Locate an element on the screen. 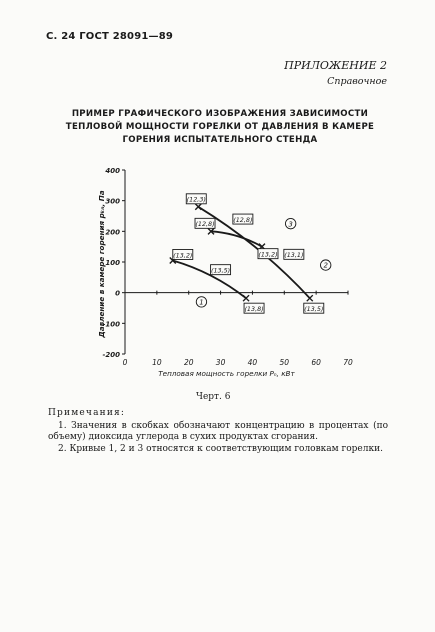  figure-caption: Черт. 6 is located at coordinates (213, 397).